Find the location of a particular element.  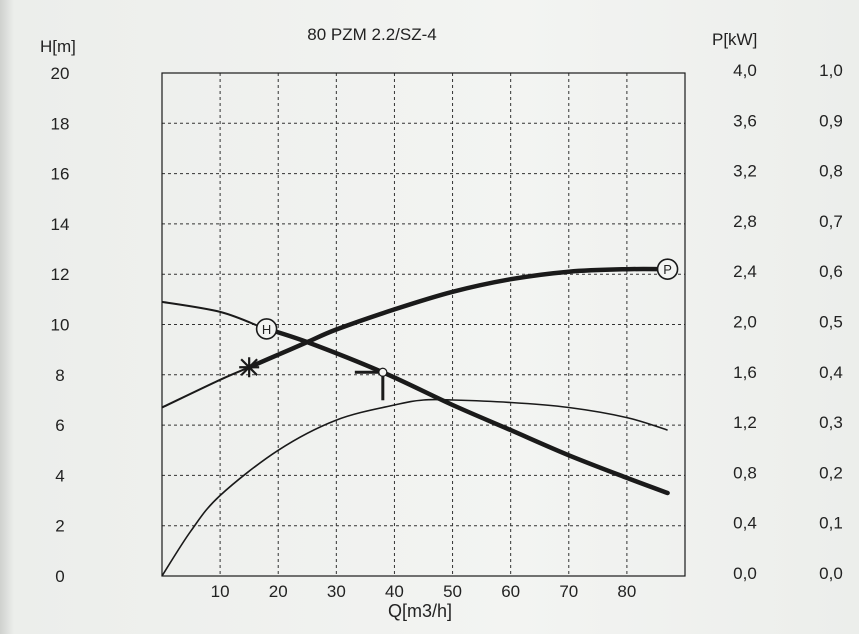

curve-marker-letter-H: H is located at coordinates (266, 329).